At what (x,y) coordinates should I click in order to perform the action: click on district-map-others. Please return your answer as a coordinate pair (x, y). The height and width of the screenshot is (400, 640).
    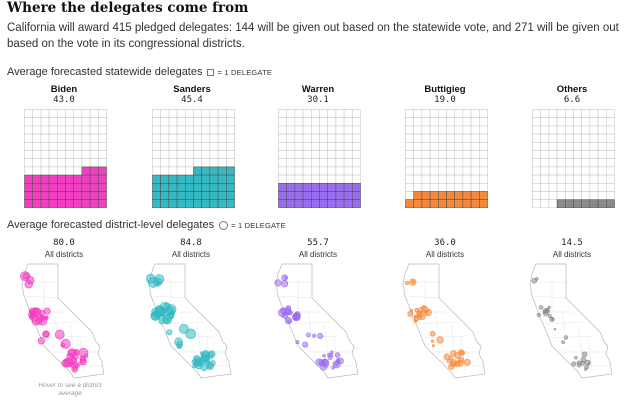
    Looking at the image, I should click on (572, 322).